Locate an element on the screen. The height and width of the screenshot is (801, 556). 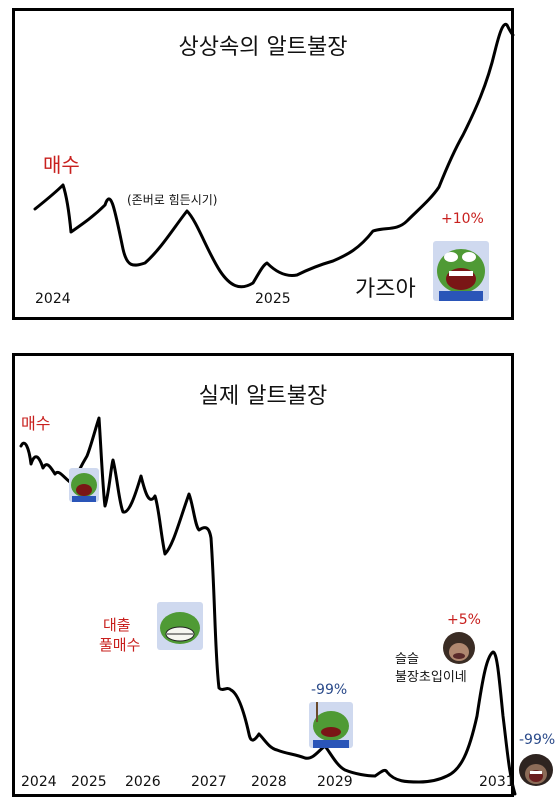
buy-label-2: 매수 is located at coordinates (36, 423).